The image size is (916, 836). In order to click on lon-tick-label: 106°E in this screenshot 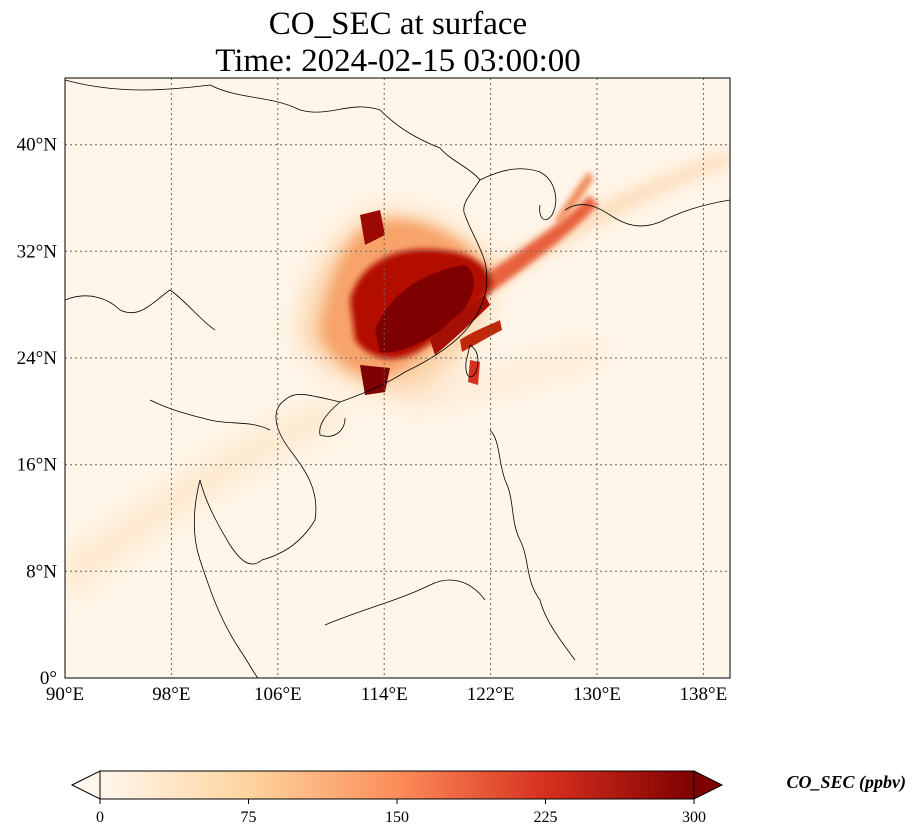, I will do `click(278, 694)`.